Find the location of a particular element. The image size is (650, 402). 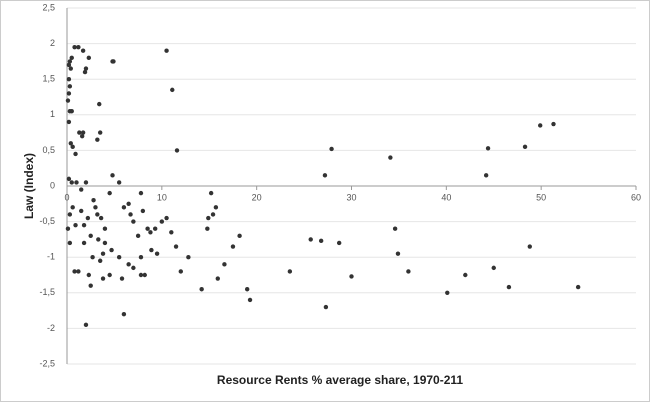

y-tick-label: -0,5 is located at coordinates (47, 221).